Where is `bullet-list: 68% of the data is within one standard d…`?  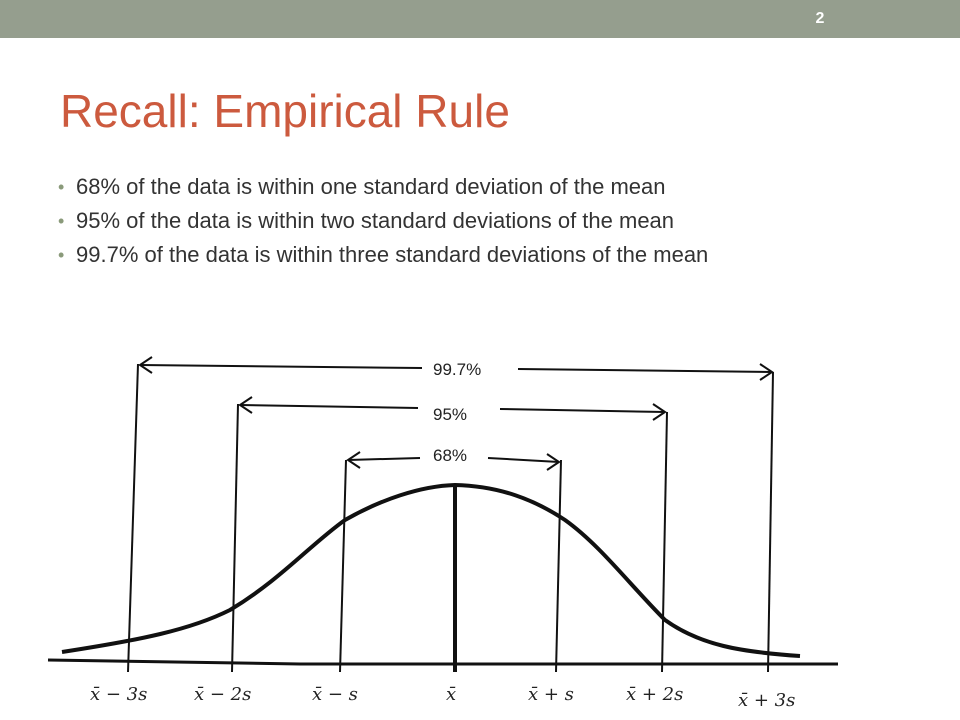
bullet-list: 68% of the data is within one standard d… is located at coordinates (458, 225).